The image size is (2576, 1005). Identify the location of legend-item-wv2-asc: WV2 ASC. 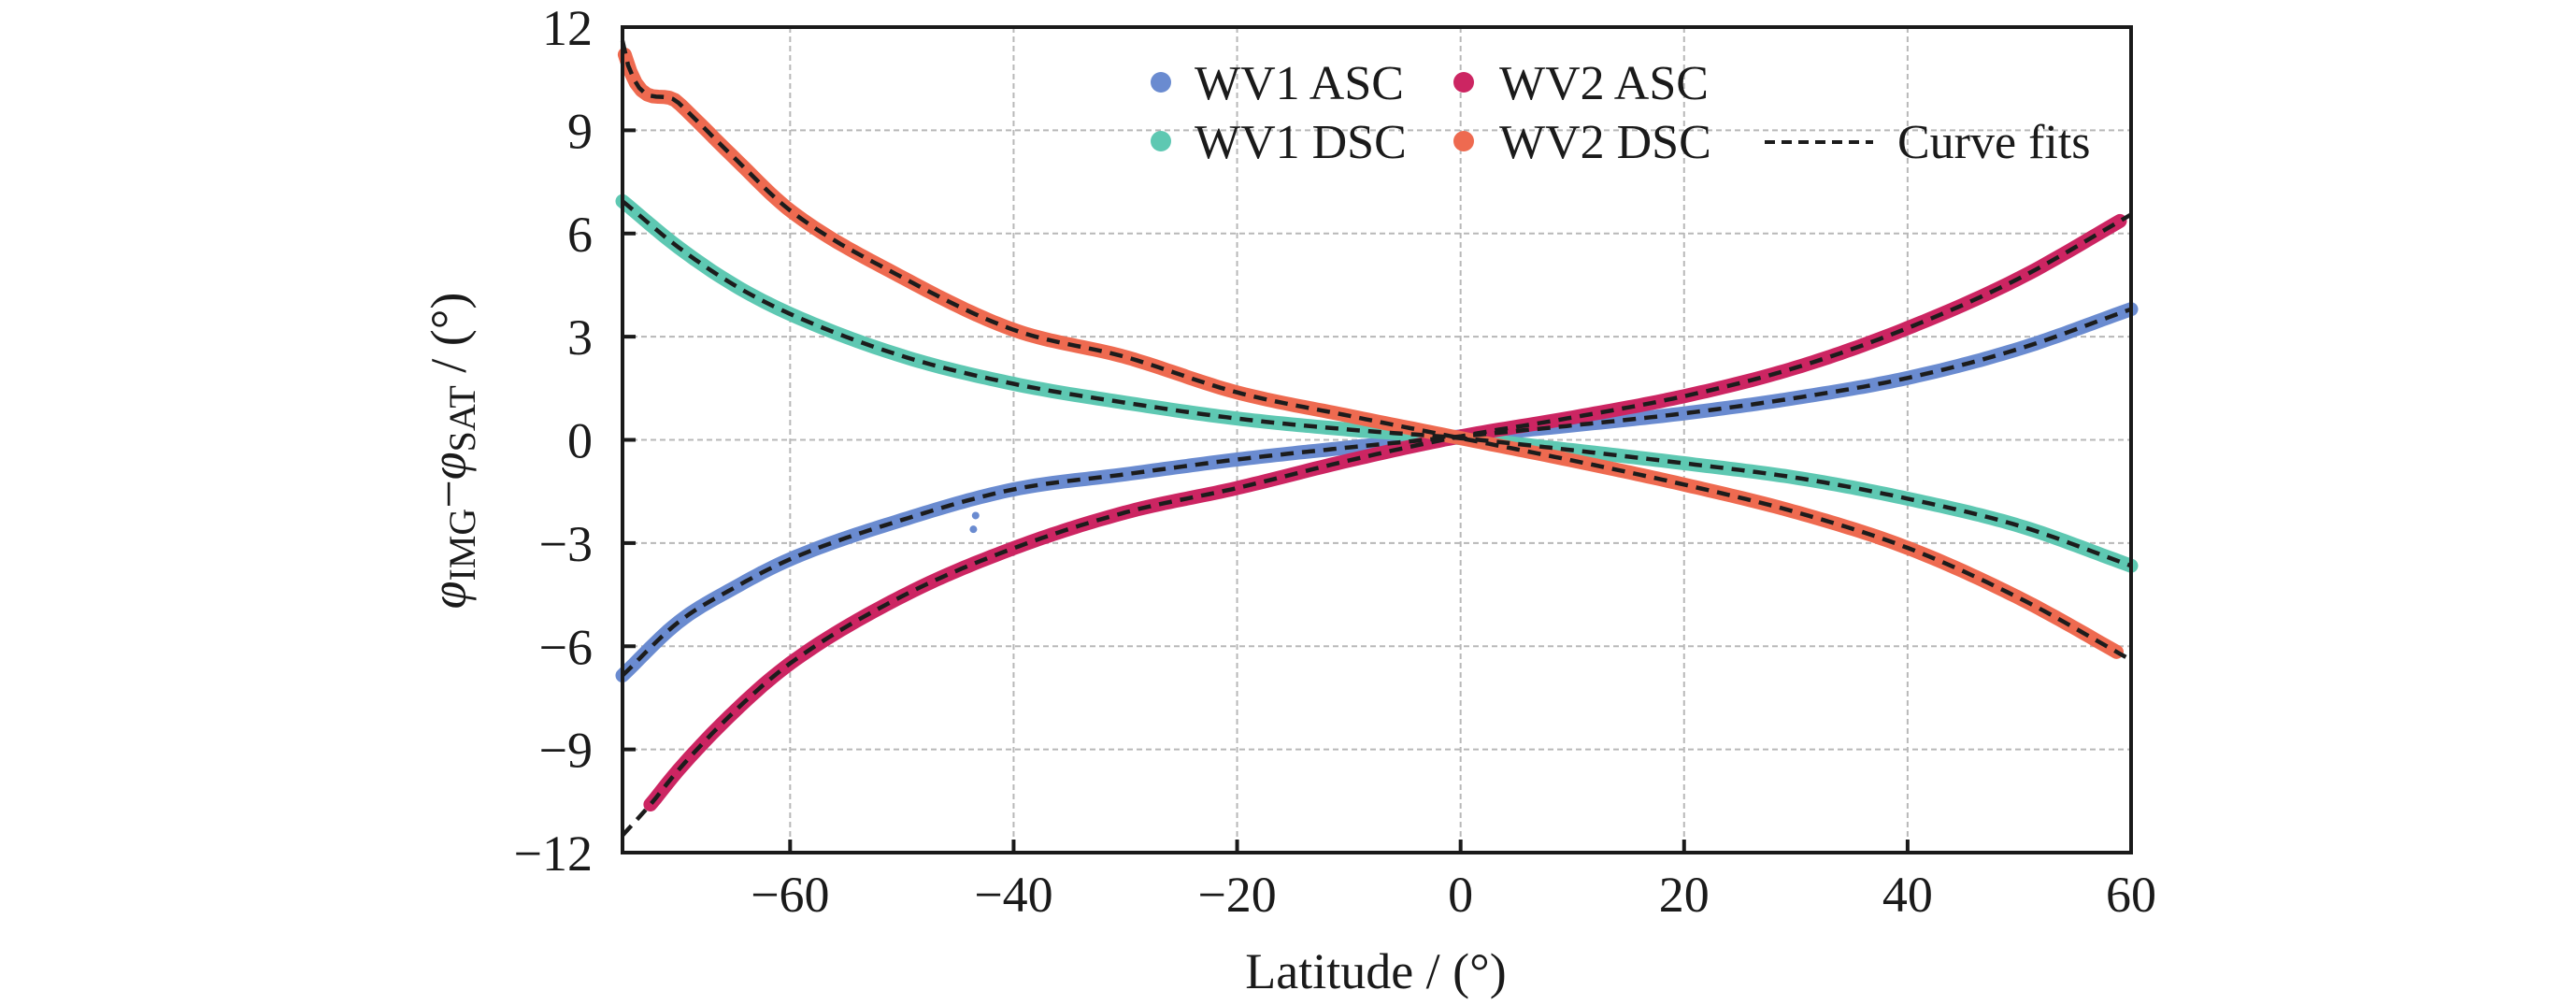
(1581, 83).